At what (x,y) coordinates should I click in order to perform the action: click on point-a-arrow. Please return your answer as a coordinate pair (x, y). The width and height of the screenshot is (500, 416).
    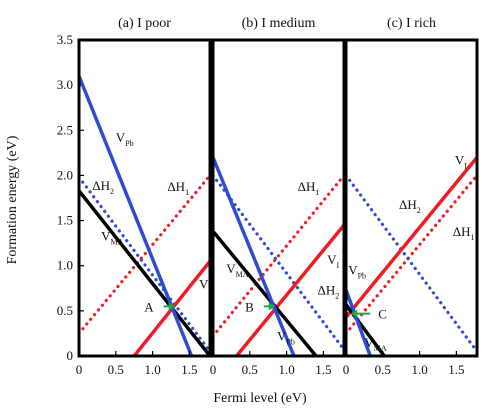
    Looking at the image, I should click on (169, 306).